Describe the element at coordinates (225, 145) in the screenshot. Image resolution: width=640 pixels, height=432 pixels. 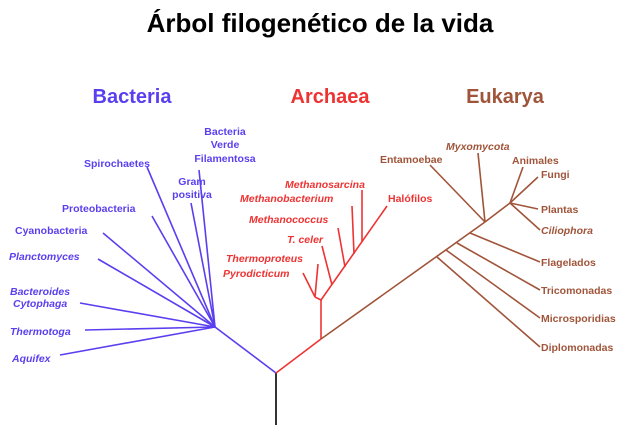
I see `label-green-filamentous-line2: Verde` at that location.